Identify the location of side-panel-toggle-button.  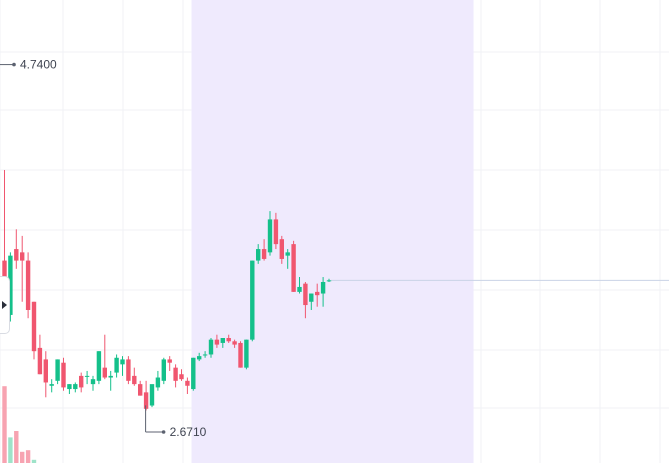
(5, 305).